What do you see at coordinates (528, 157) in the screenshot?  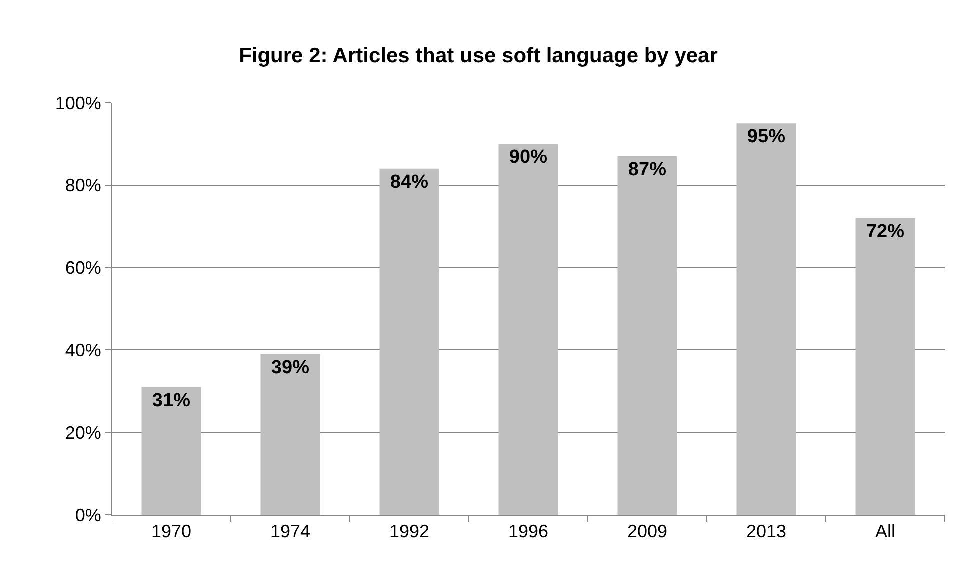 I see `data-label: 90%` at bounding box center [528, 157].